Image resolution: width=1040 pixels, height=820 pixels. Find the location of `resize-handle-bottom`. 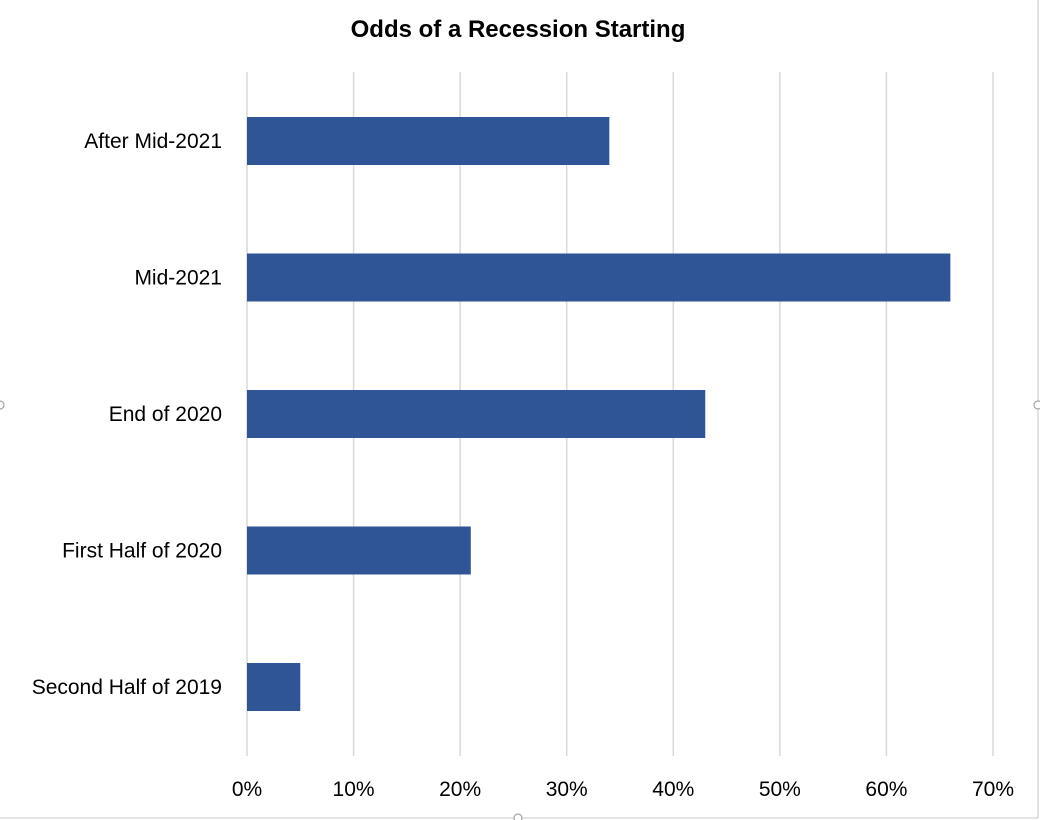

resize-handle-bottom is located at coordinates (518, 816).